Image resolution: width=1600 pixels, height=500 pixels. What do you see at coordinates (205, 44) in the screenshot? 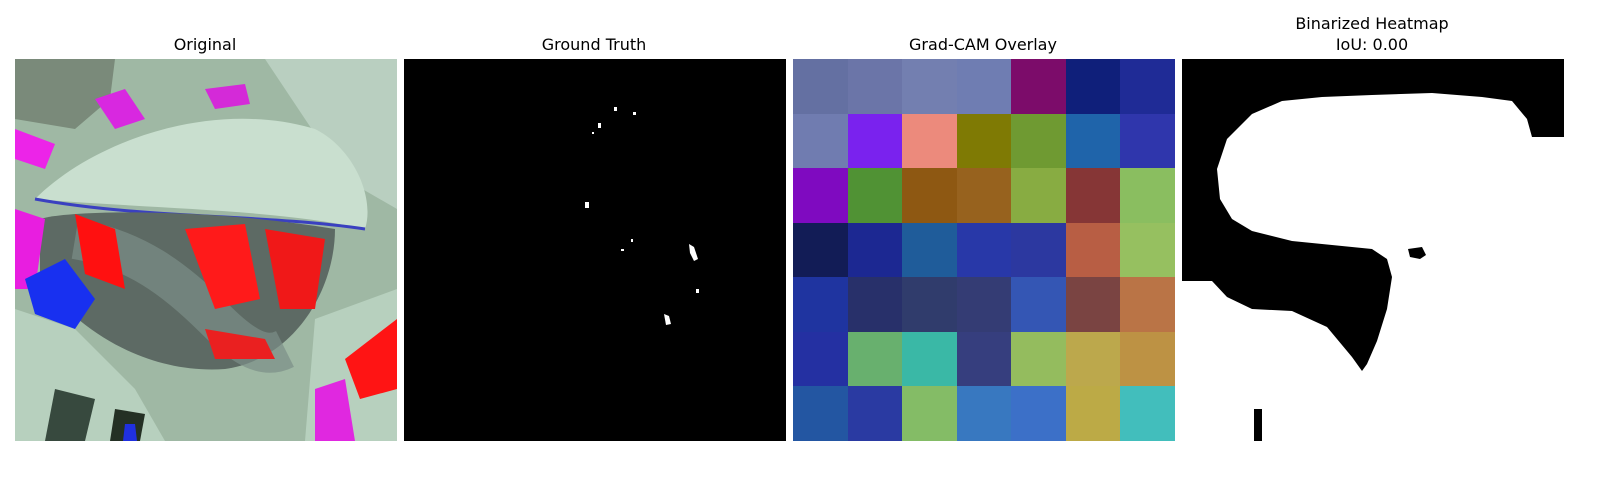
I see `original-title: Original` at bounding box center [205, 44].